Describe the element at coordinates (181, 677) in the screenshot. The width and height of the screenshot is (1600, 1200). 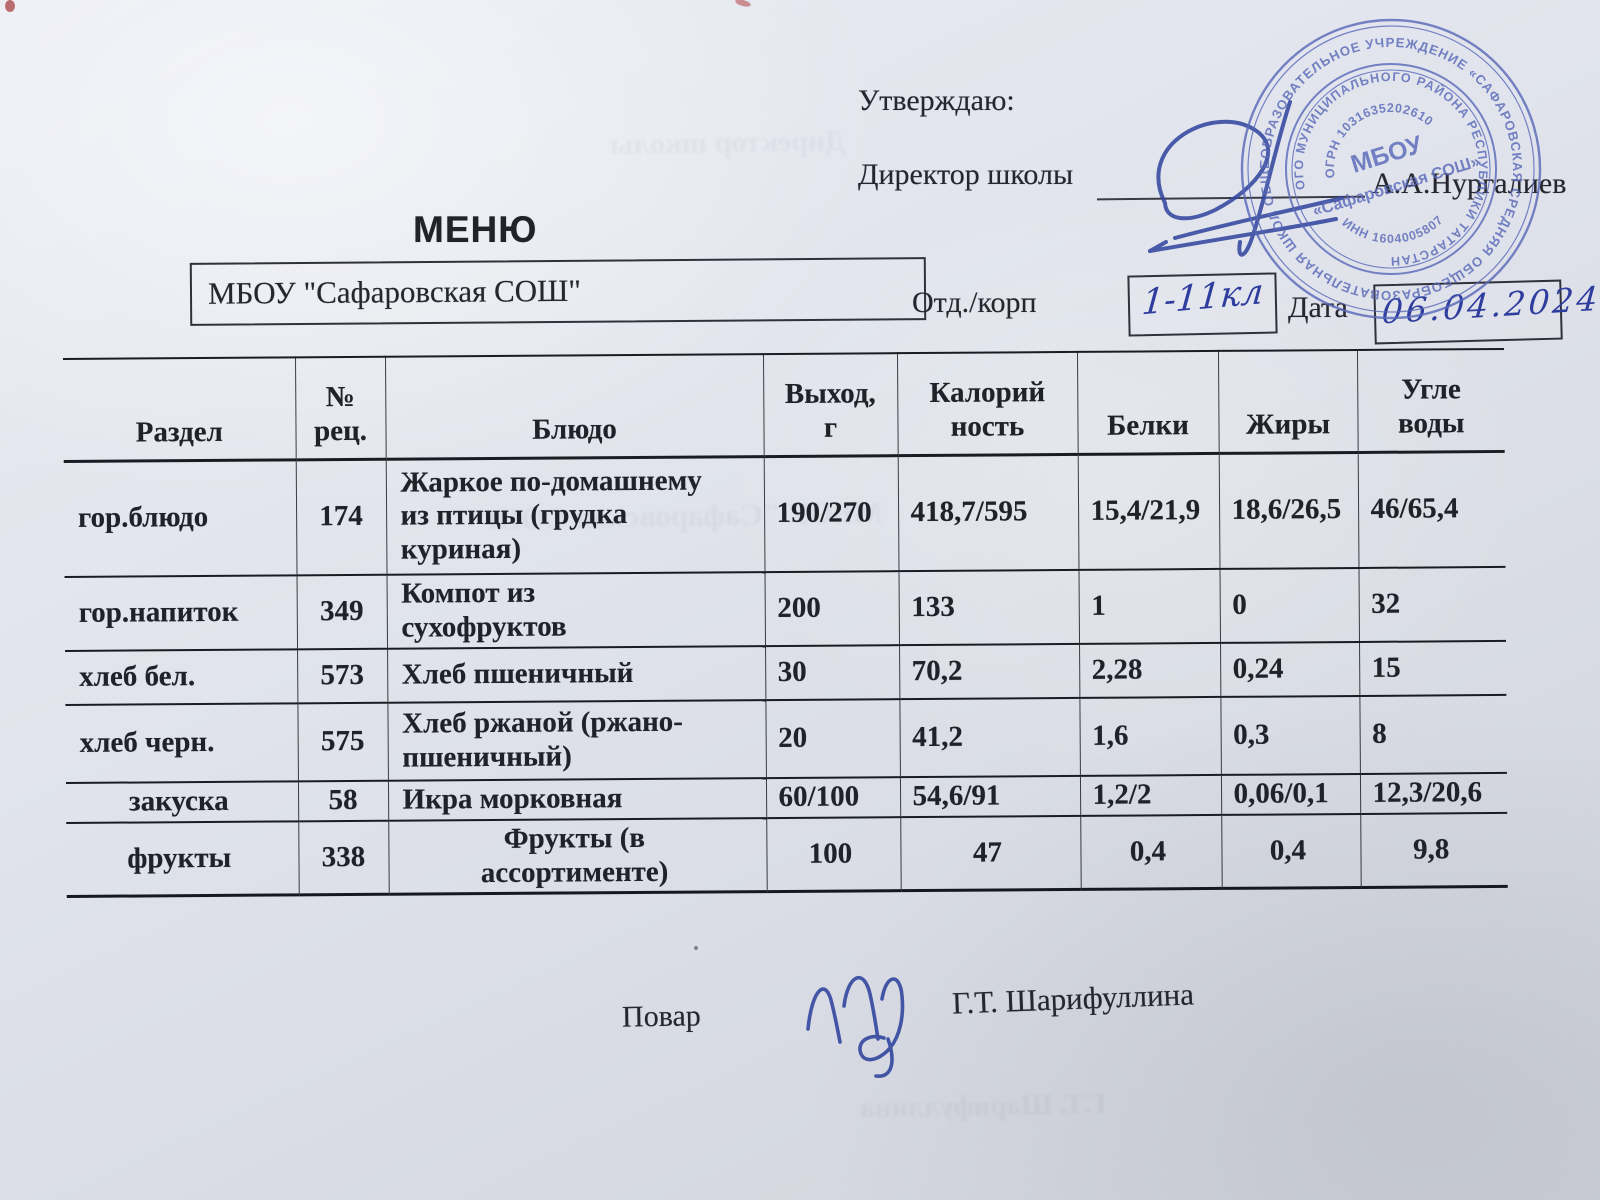
I see `cell-section: хлеб бел.` at that location.